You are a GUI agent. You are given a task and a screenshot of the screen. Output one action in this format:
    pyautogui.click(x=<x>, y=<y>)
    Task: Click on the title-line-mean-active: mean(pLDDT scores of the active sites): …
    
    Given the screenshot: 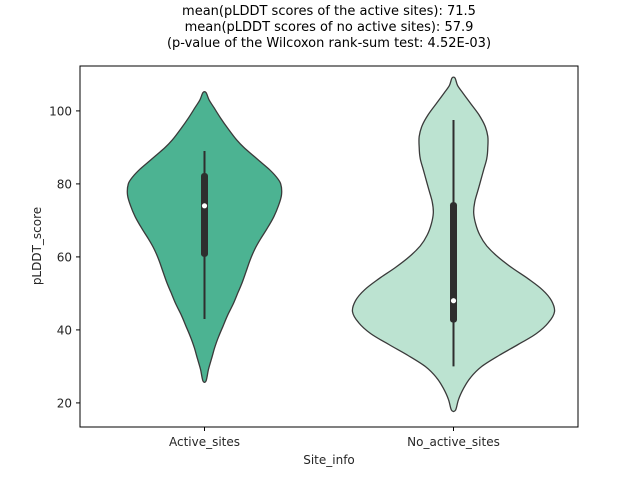 What is the action you would take?
    pyautogui.click(x=329, y=11)
    